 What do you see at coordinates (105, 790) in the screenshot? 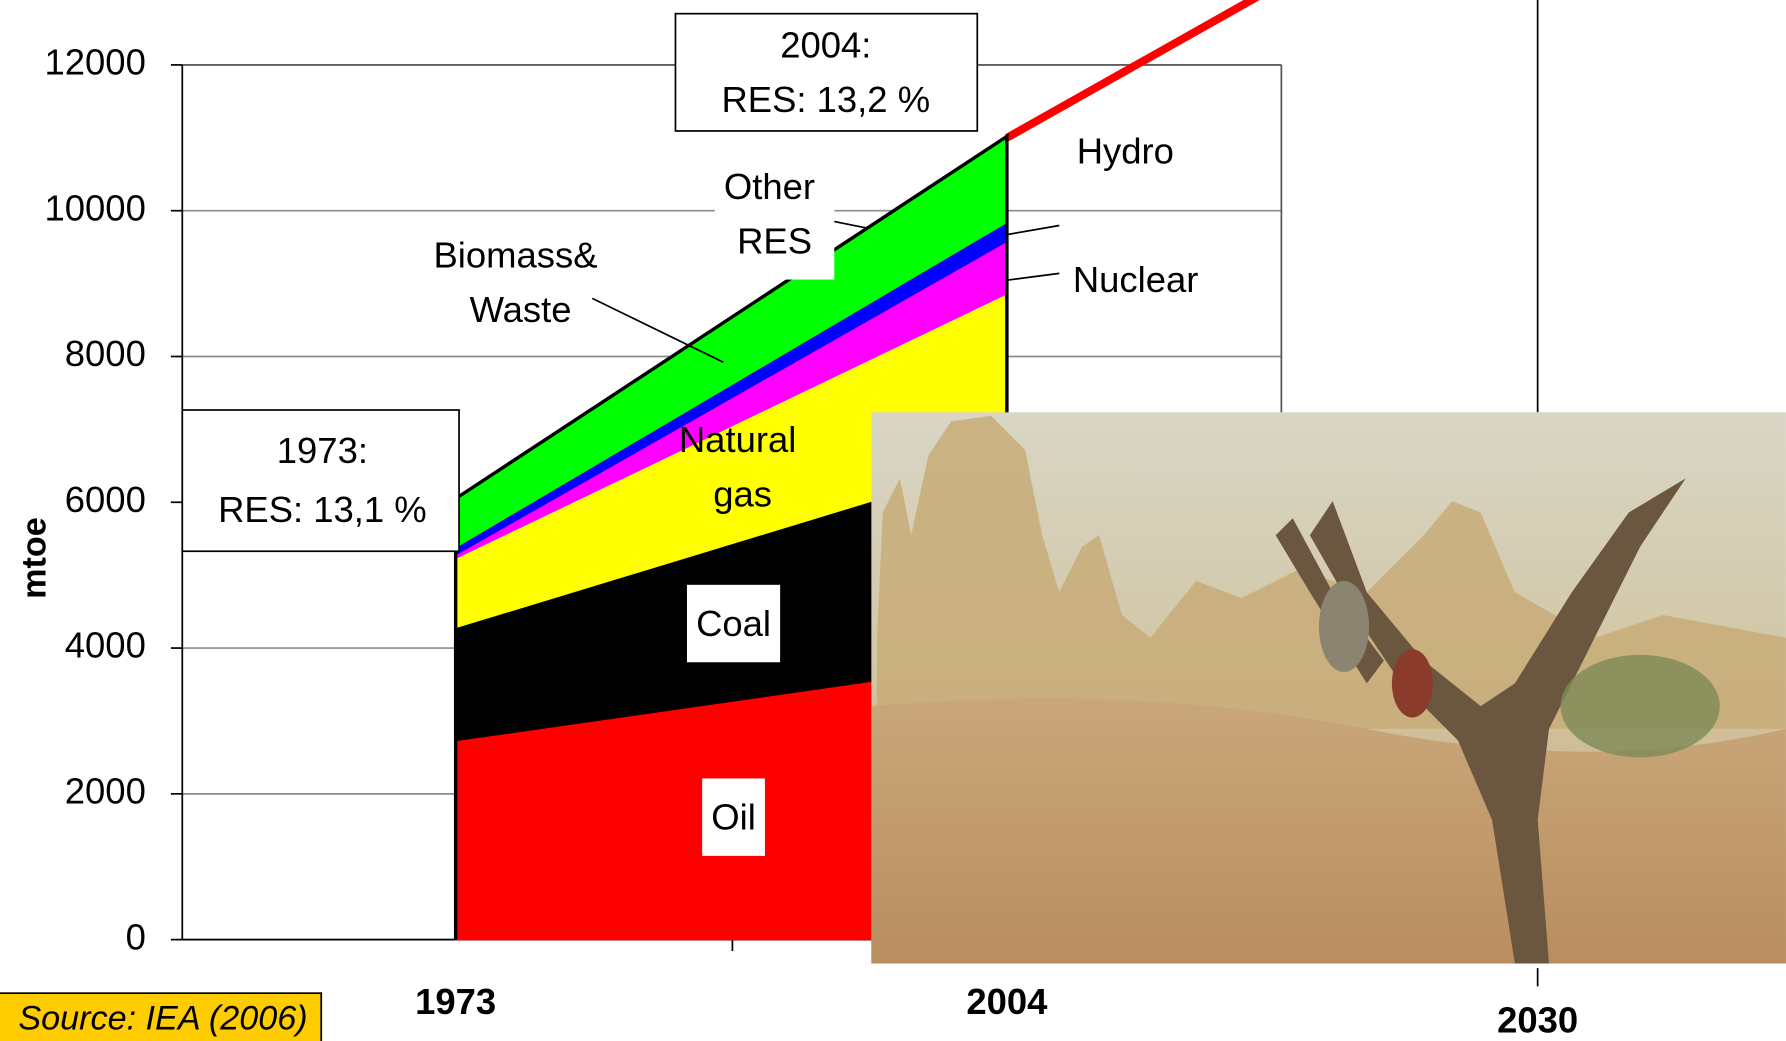
I see `y-tick-label: 2000` at bounding box center [105, 790].